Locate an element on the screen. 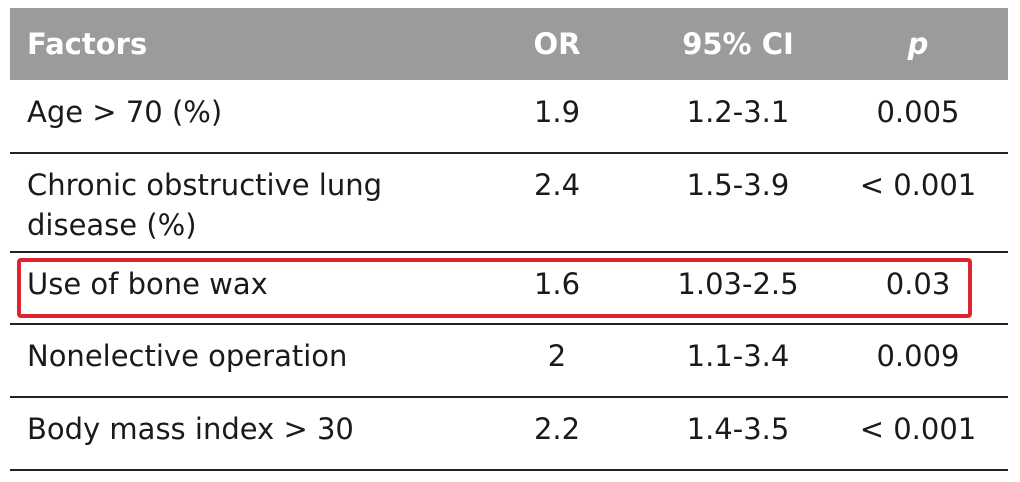  row-label: Age > 70 (%) is located at coordinates (125, 112).